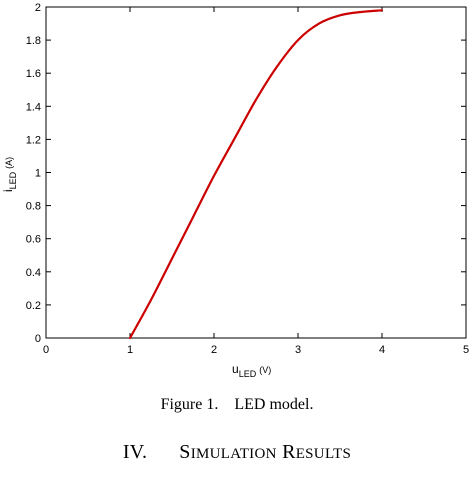  What do you see at coordinates (33, 207) in the screenshot?
I see `y-tick-label: 0.8` at bounding box center [33, 207].